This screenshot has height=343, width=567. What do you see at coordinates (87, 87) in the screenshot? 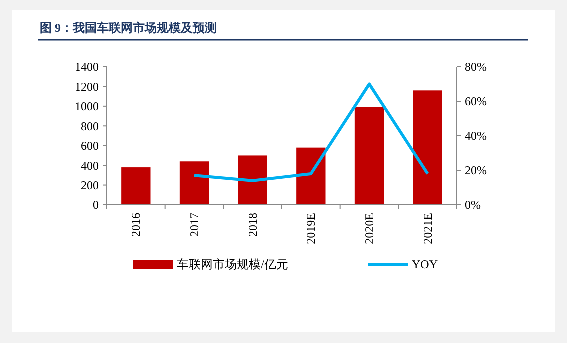
I see `y-tick-label: 1200` at bounding box center [87, 87].